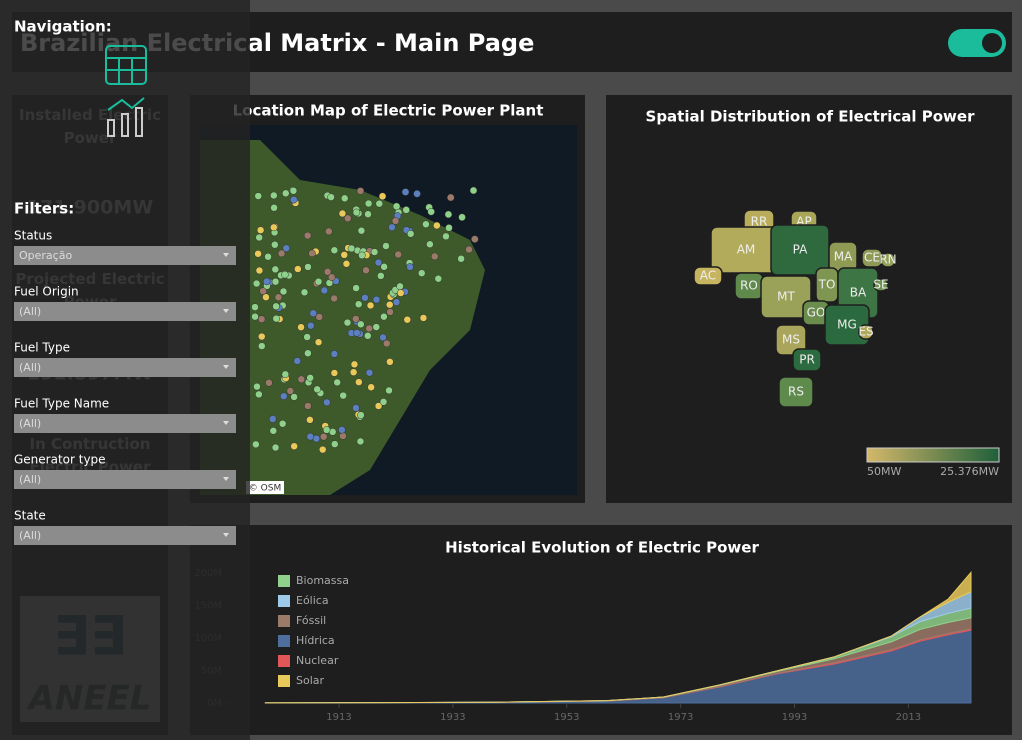  I want to click on area-series, so click(618, 637).